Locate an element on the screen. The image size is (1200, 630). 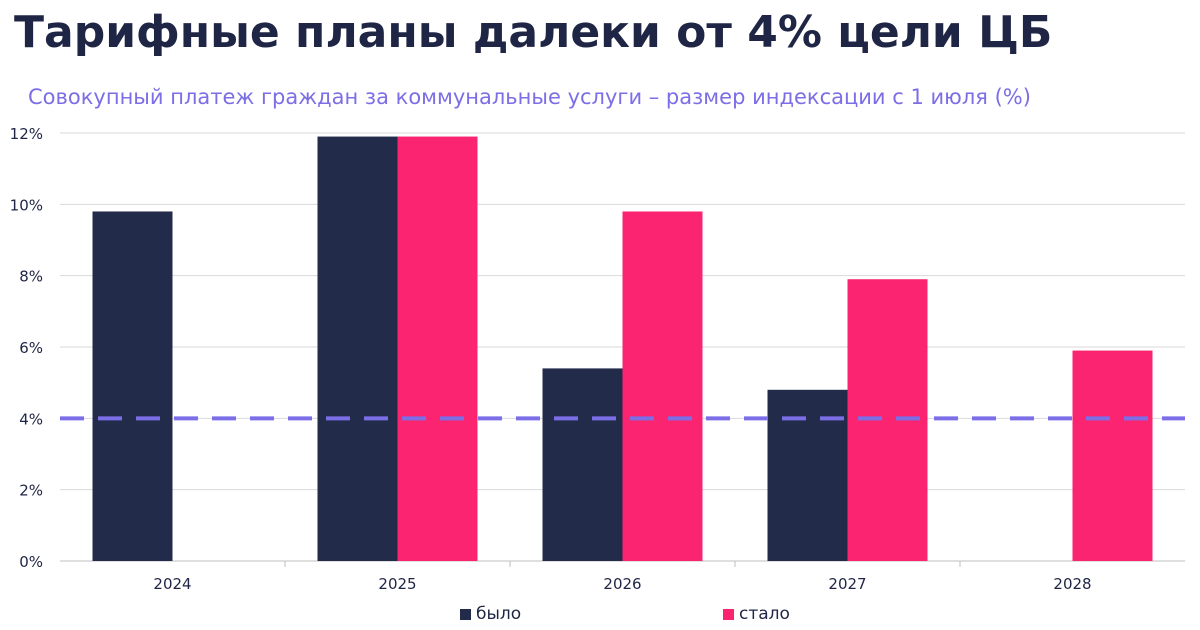
legend-item-bylo: было is located at coordinates (490, 614).